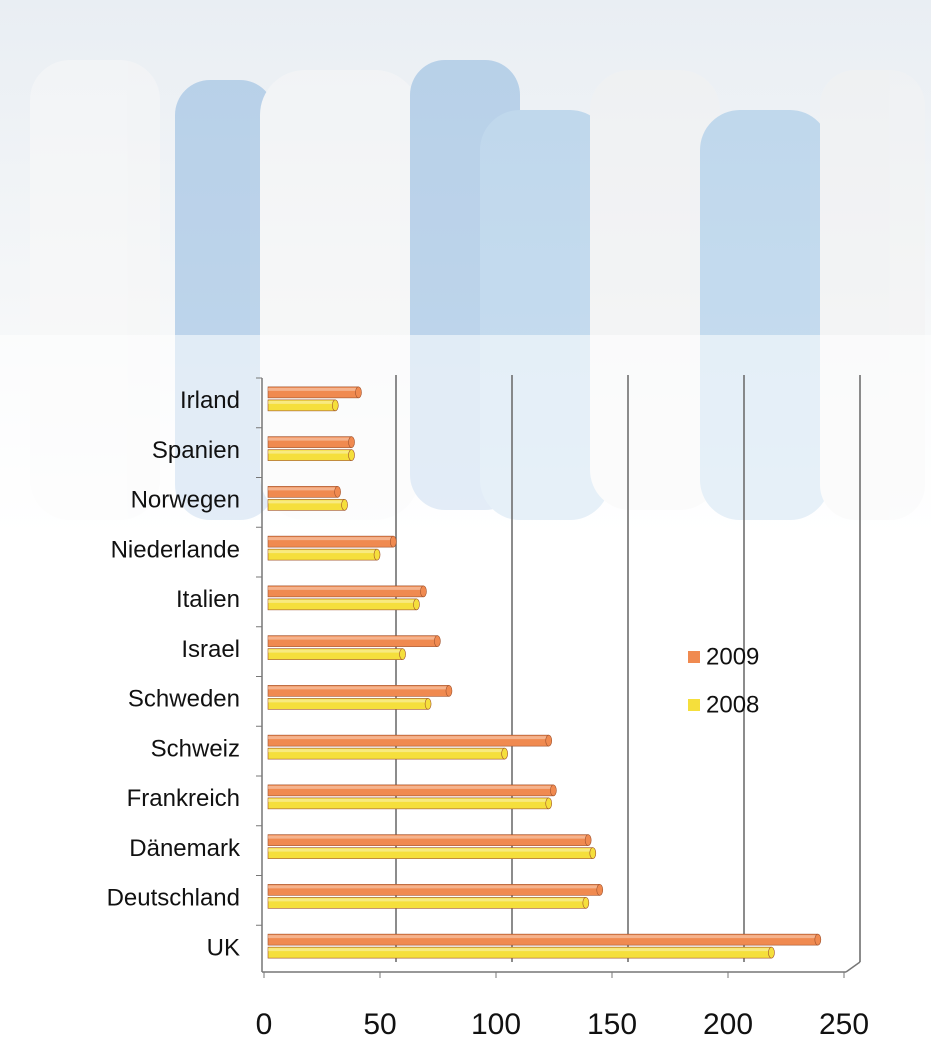  I want to click on legend-label: 2008, so click(732, 704).